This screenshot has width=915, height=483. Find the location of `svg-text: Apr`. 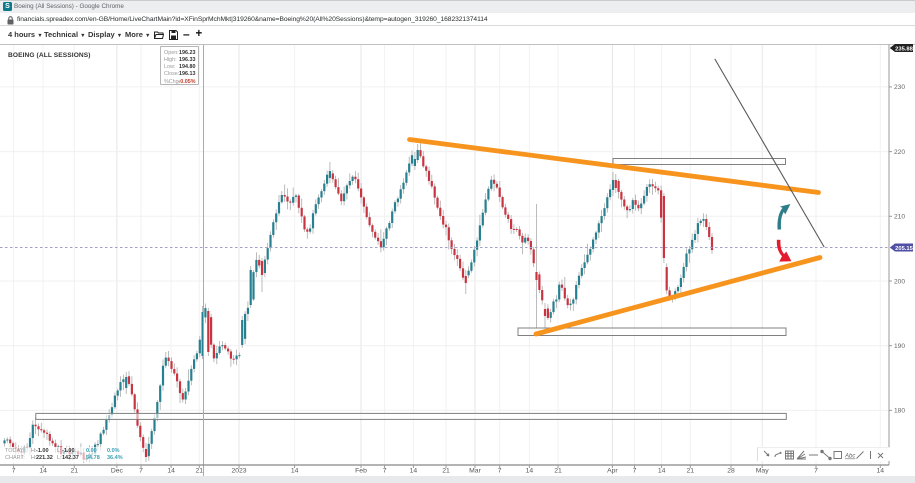

svg-text: Apr is located at coordinates (612, 471).